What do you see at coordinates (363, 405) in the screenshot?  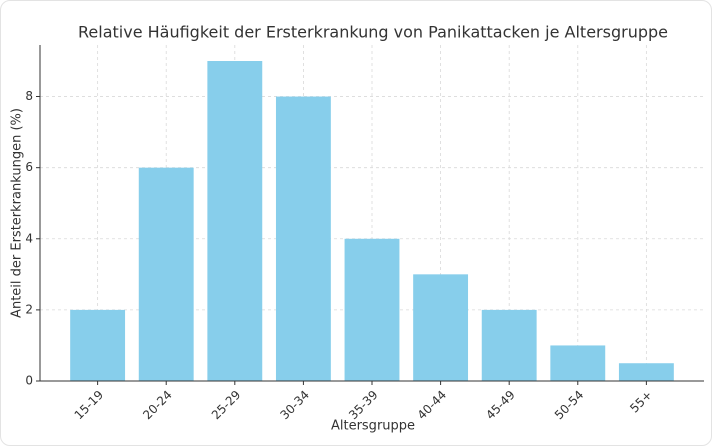 I see `x-tick-label: 35-39` at bounding box center [363, 405].